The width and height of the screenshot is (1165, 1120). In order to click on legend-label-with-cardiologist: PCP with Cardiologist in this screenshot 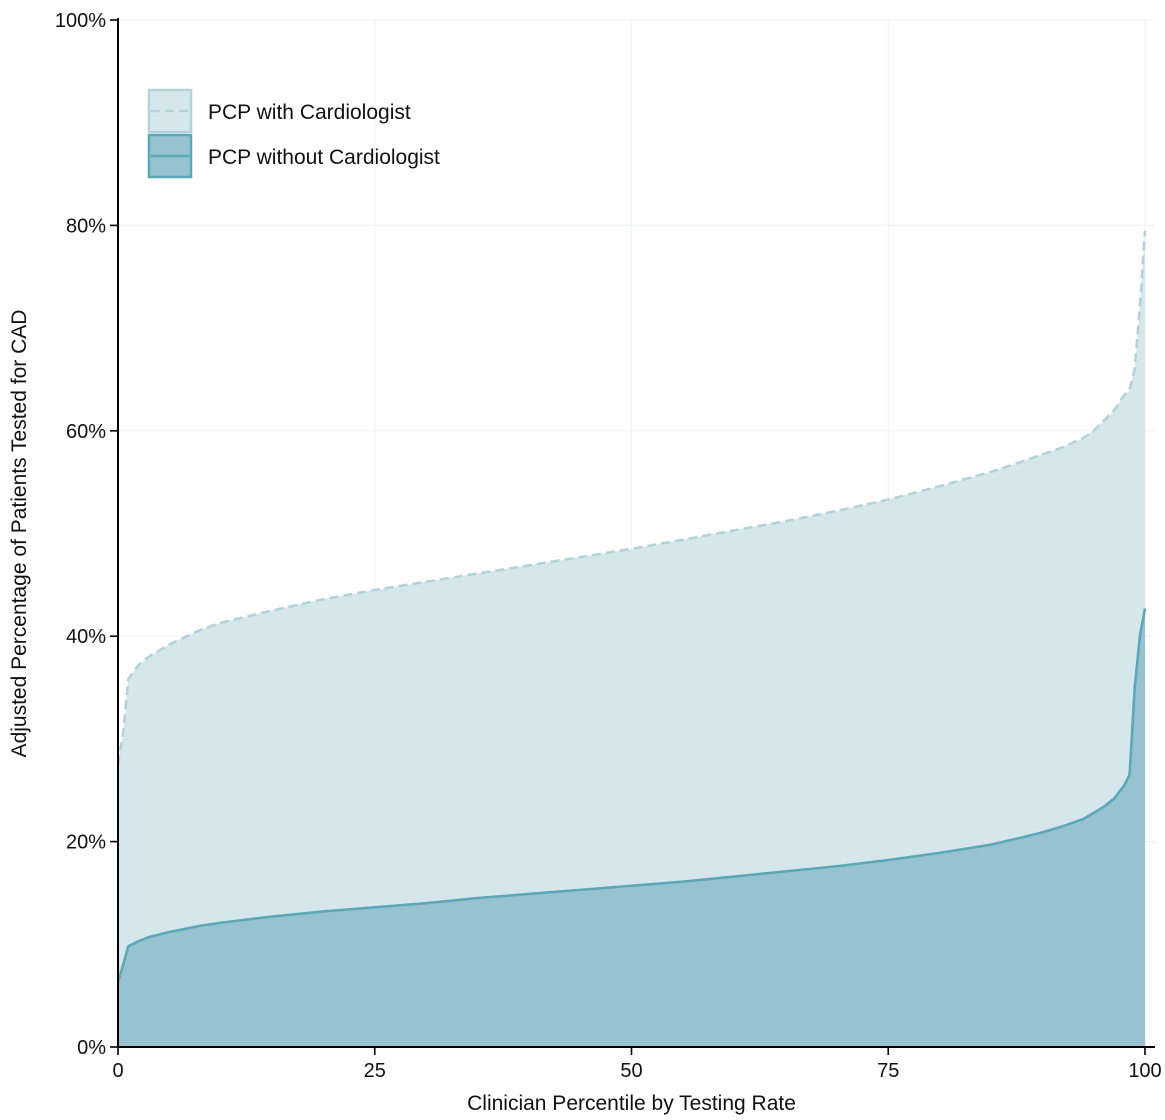, I will do `click(309, 112)`.